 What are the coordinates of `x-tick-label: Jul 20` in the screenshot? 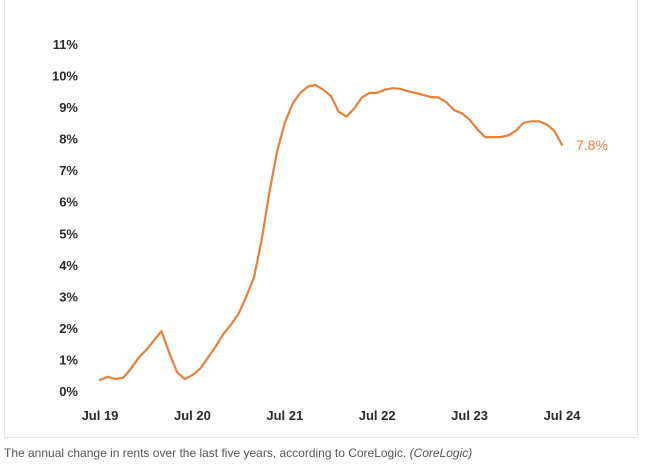 It's located at (192, 415).